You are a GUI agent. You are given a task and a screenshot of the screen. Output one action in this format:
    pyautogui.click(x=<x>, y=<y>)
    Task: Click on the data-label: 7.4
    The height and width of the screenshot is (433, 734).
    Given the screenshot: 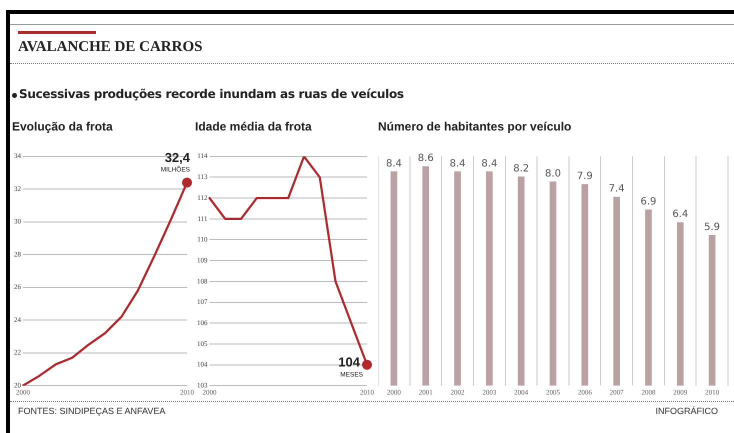 What is the action you would take?
    pyautogui.click(x=616, y=189)
    